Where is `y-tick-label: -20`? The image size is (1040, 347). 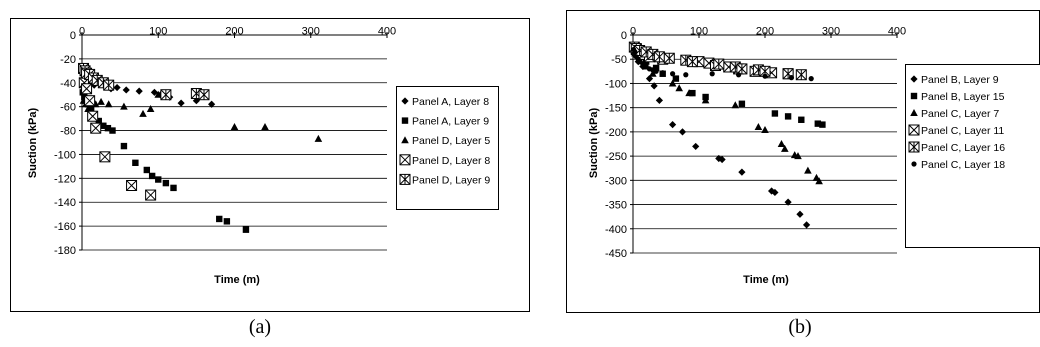 y-tick-label: -20 is located at coordinates (68, 60).